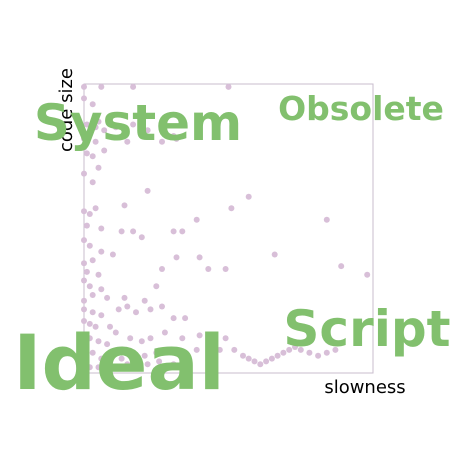 This screenshot has height=457, width=457. Describe the element at coordinates (364, 387) in the screenshot. I see `x-axis-label: slowness` at that location.